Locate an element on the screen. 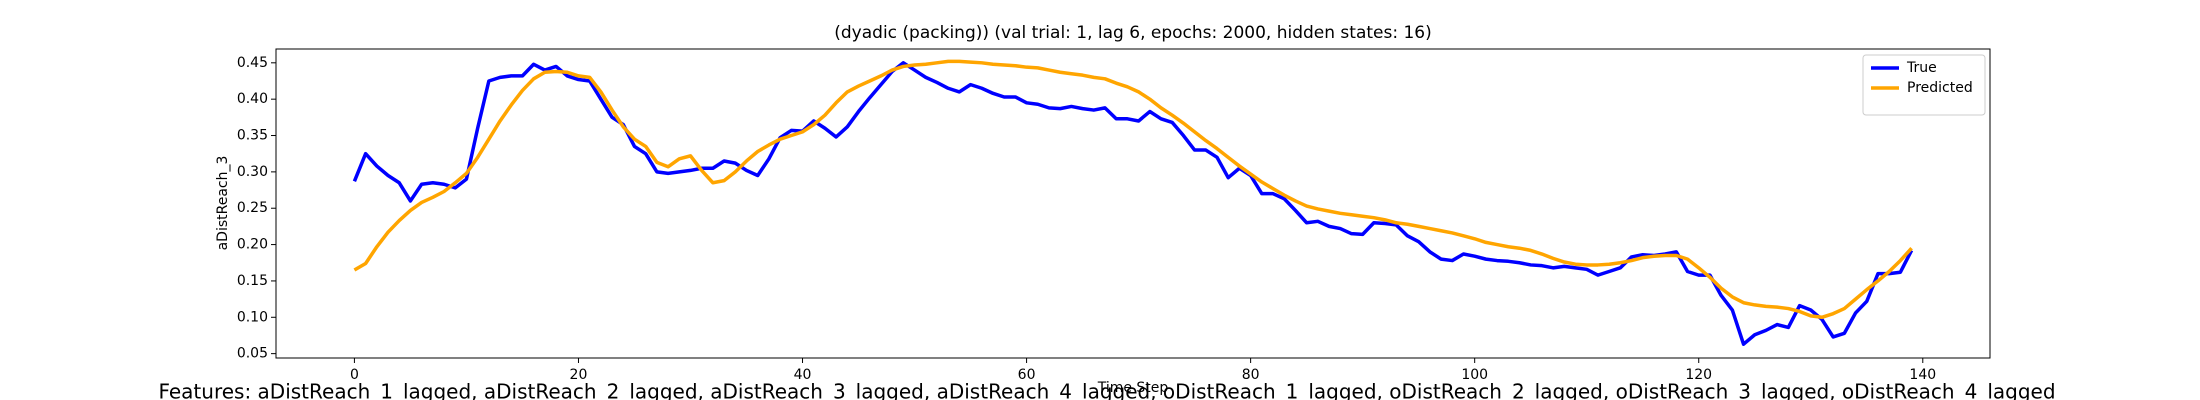 The image size is (2200, 400). x-tick-label: 140 is located at coordinates (1922, 375).